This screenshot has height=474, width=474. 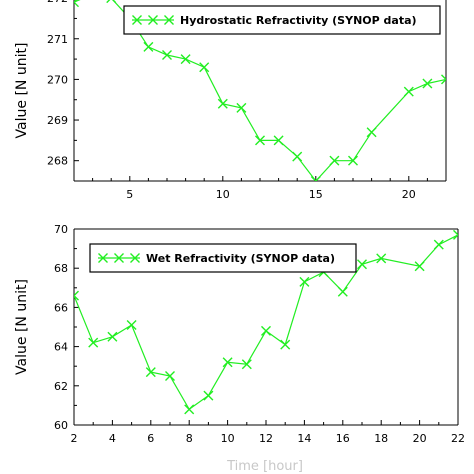 What do you see at coordinates (61, 229) in the screenshot?
I see `y-tick-label: 70` at bounding box center [61, 229].